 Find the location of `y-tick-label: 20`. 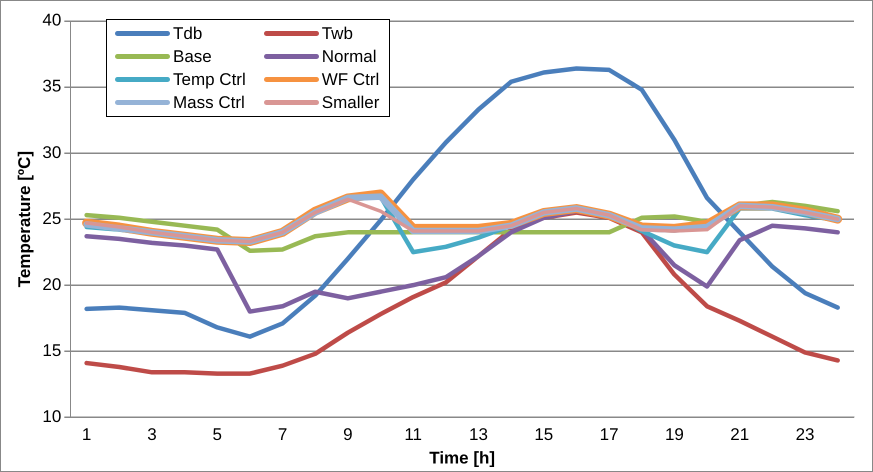

y-tick-label: 20 is located at coordinates (52, 284).